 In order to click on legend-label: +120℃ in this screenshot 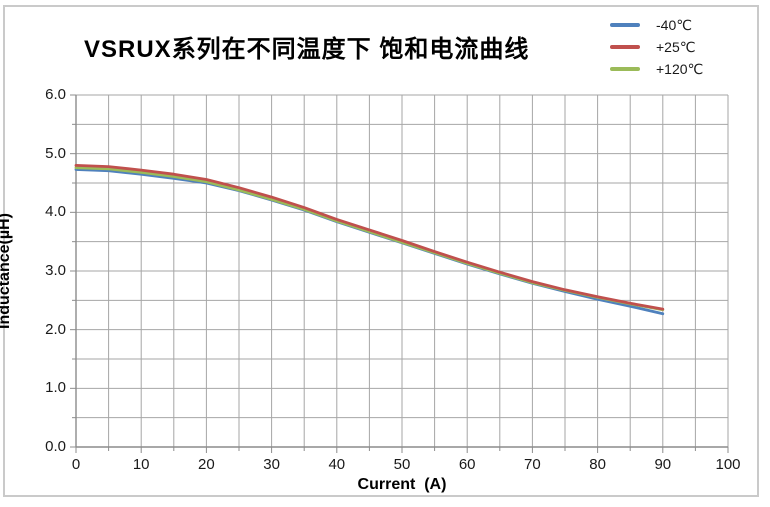, I will do `click(680, 68)`.